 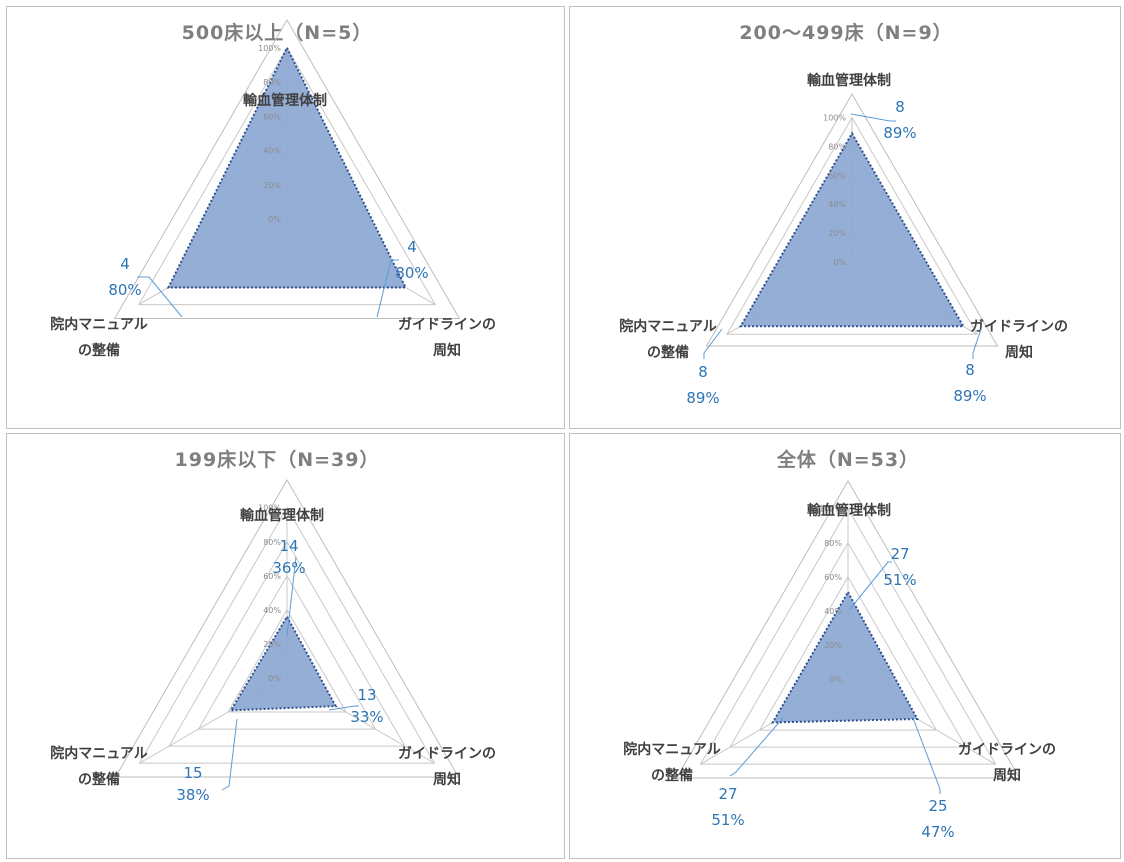 What do you see at coordinates (277, 32) in the screenshot?
I see `chart-title: 500床以上（N=5）` at bounding box center [277, 32].